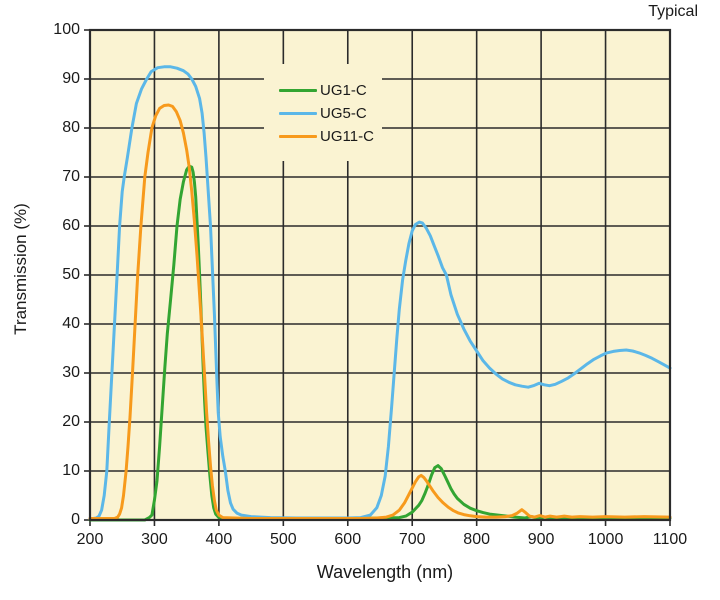 This screenshot has width=720, height=600. What do you see at coordinates (90, 539) in the screenshot?
I see `x-tick-label: 200` at bounding box center [90, 539].